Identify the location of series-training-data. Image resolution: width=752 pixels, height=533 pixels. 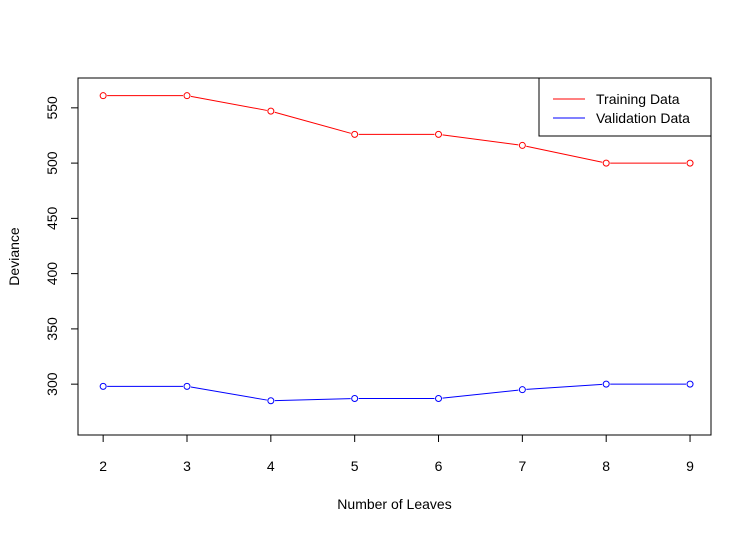
(396, 129).